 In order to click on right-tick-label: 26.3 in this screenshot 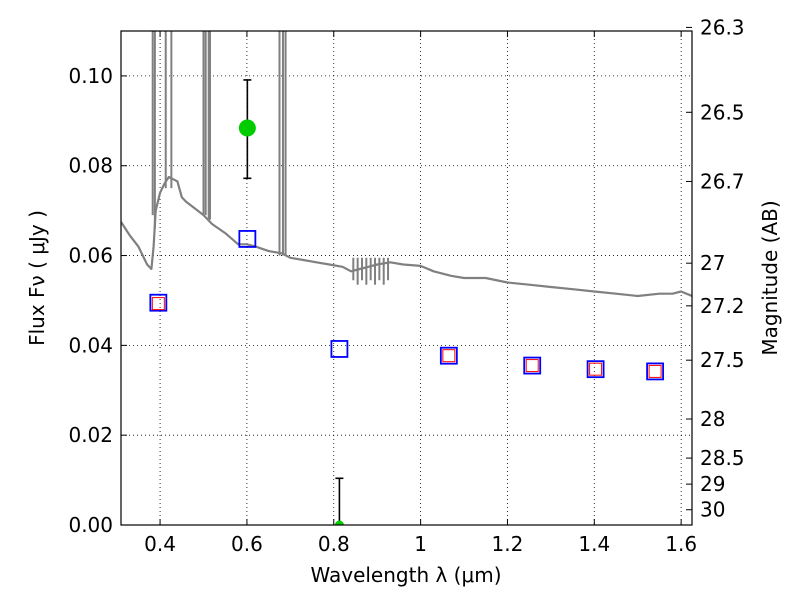, I will do `click(722, 27)`.